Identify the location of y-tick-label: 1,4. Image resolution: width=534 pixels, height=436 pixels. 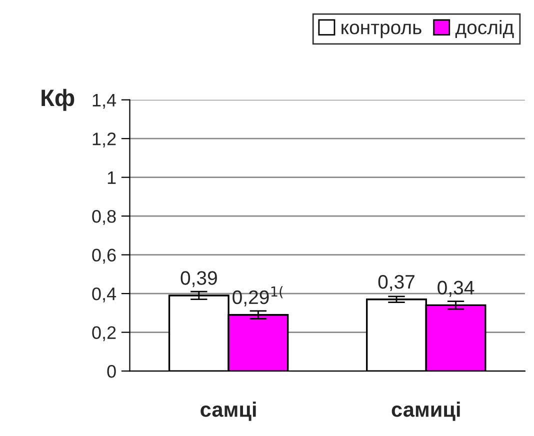
(104, 101).